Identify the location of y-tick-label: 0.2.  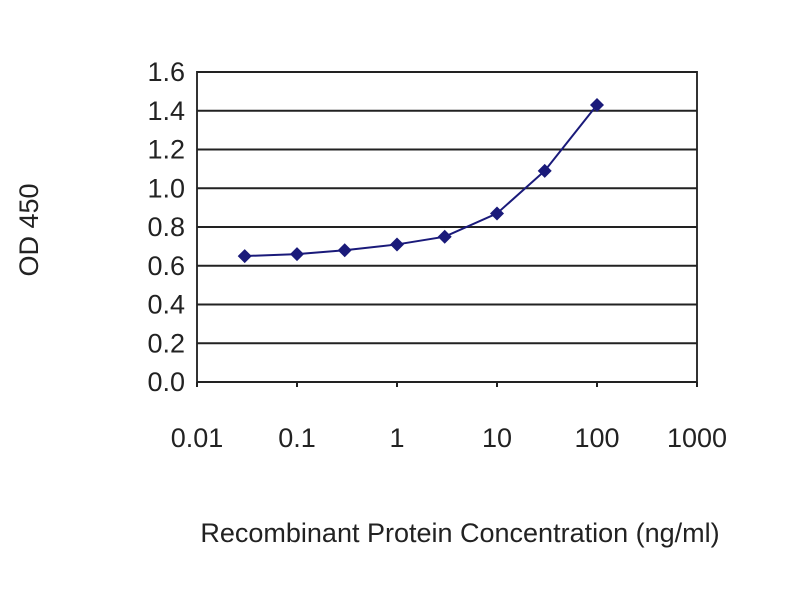
(166, 343).